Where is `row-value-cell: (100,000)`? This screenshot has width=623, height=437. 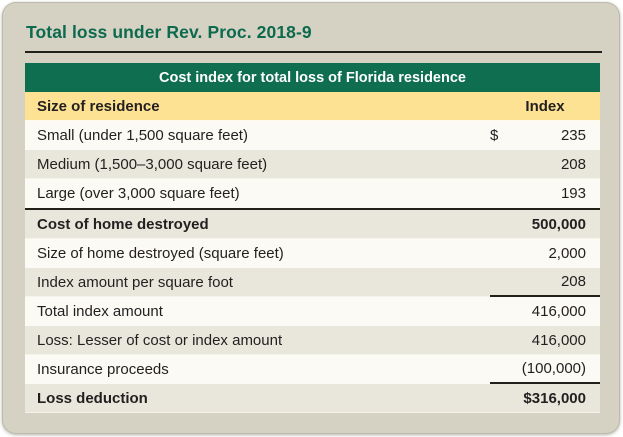 row-value-cell: (100,000) is located at coordinates (545, 369).